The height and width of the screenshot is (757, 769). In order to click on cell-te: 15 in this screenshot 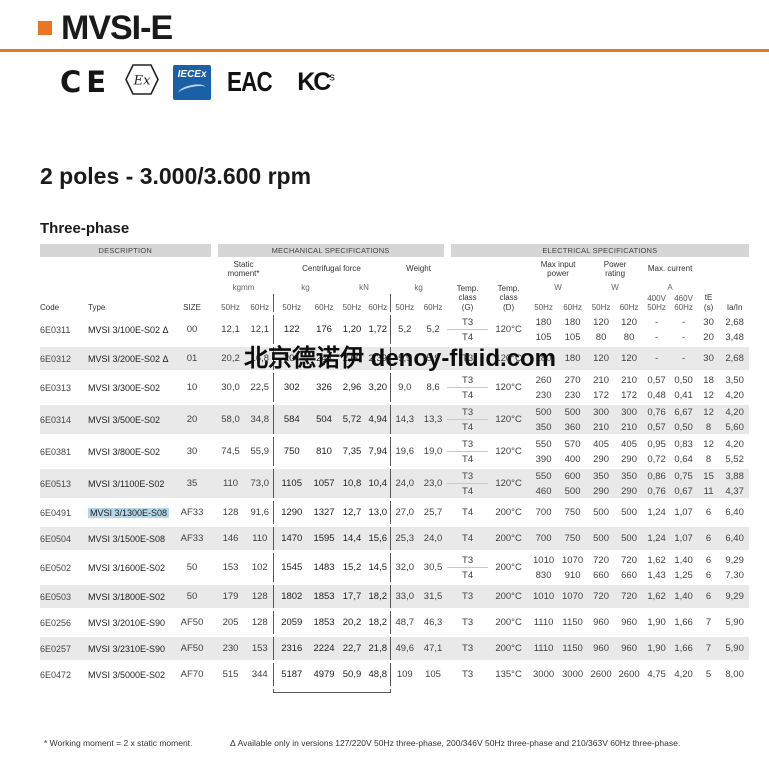, I will do `click(709, 475)`.